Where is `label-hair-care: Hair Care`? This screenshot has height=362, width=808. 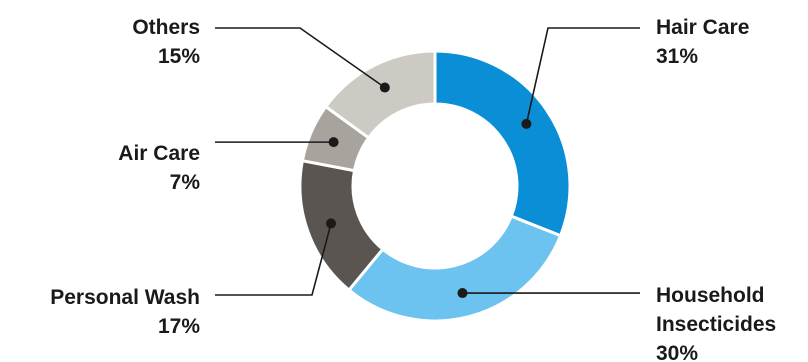 label-hair-care: Hair Care is located at coordinates (702, 27).